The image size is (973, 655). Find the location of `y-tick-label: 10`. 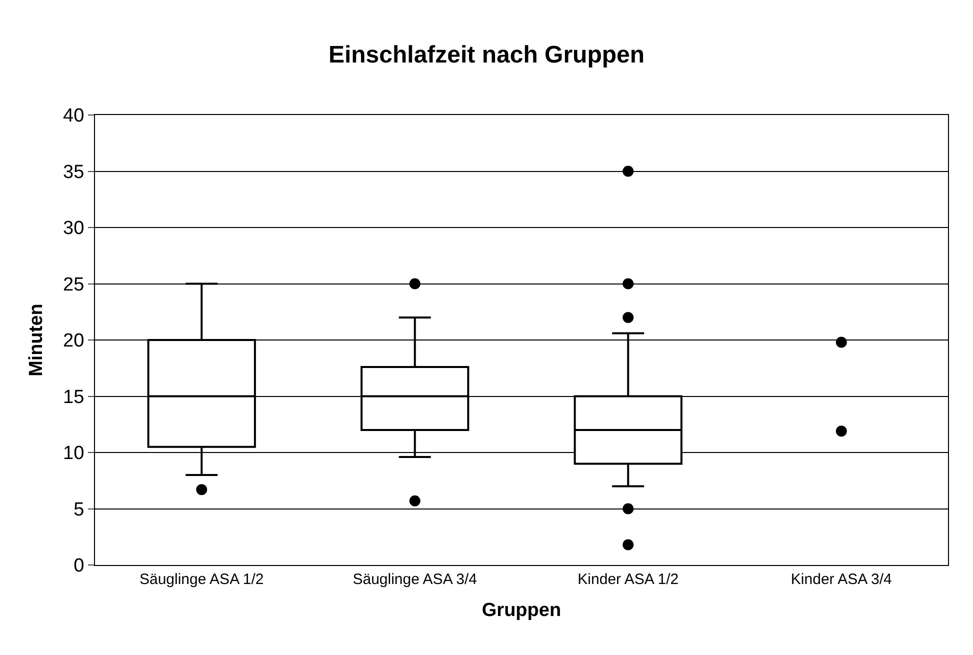

y-tick-label: 10 is located at coordinates (73, 453).